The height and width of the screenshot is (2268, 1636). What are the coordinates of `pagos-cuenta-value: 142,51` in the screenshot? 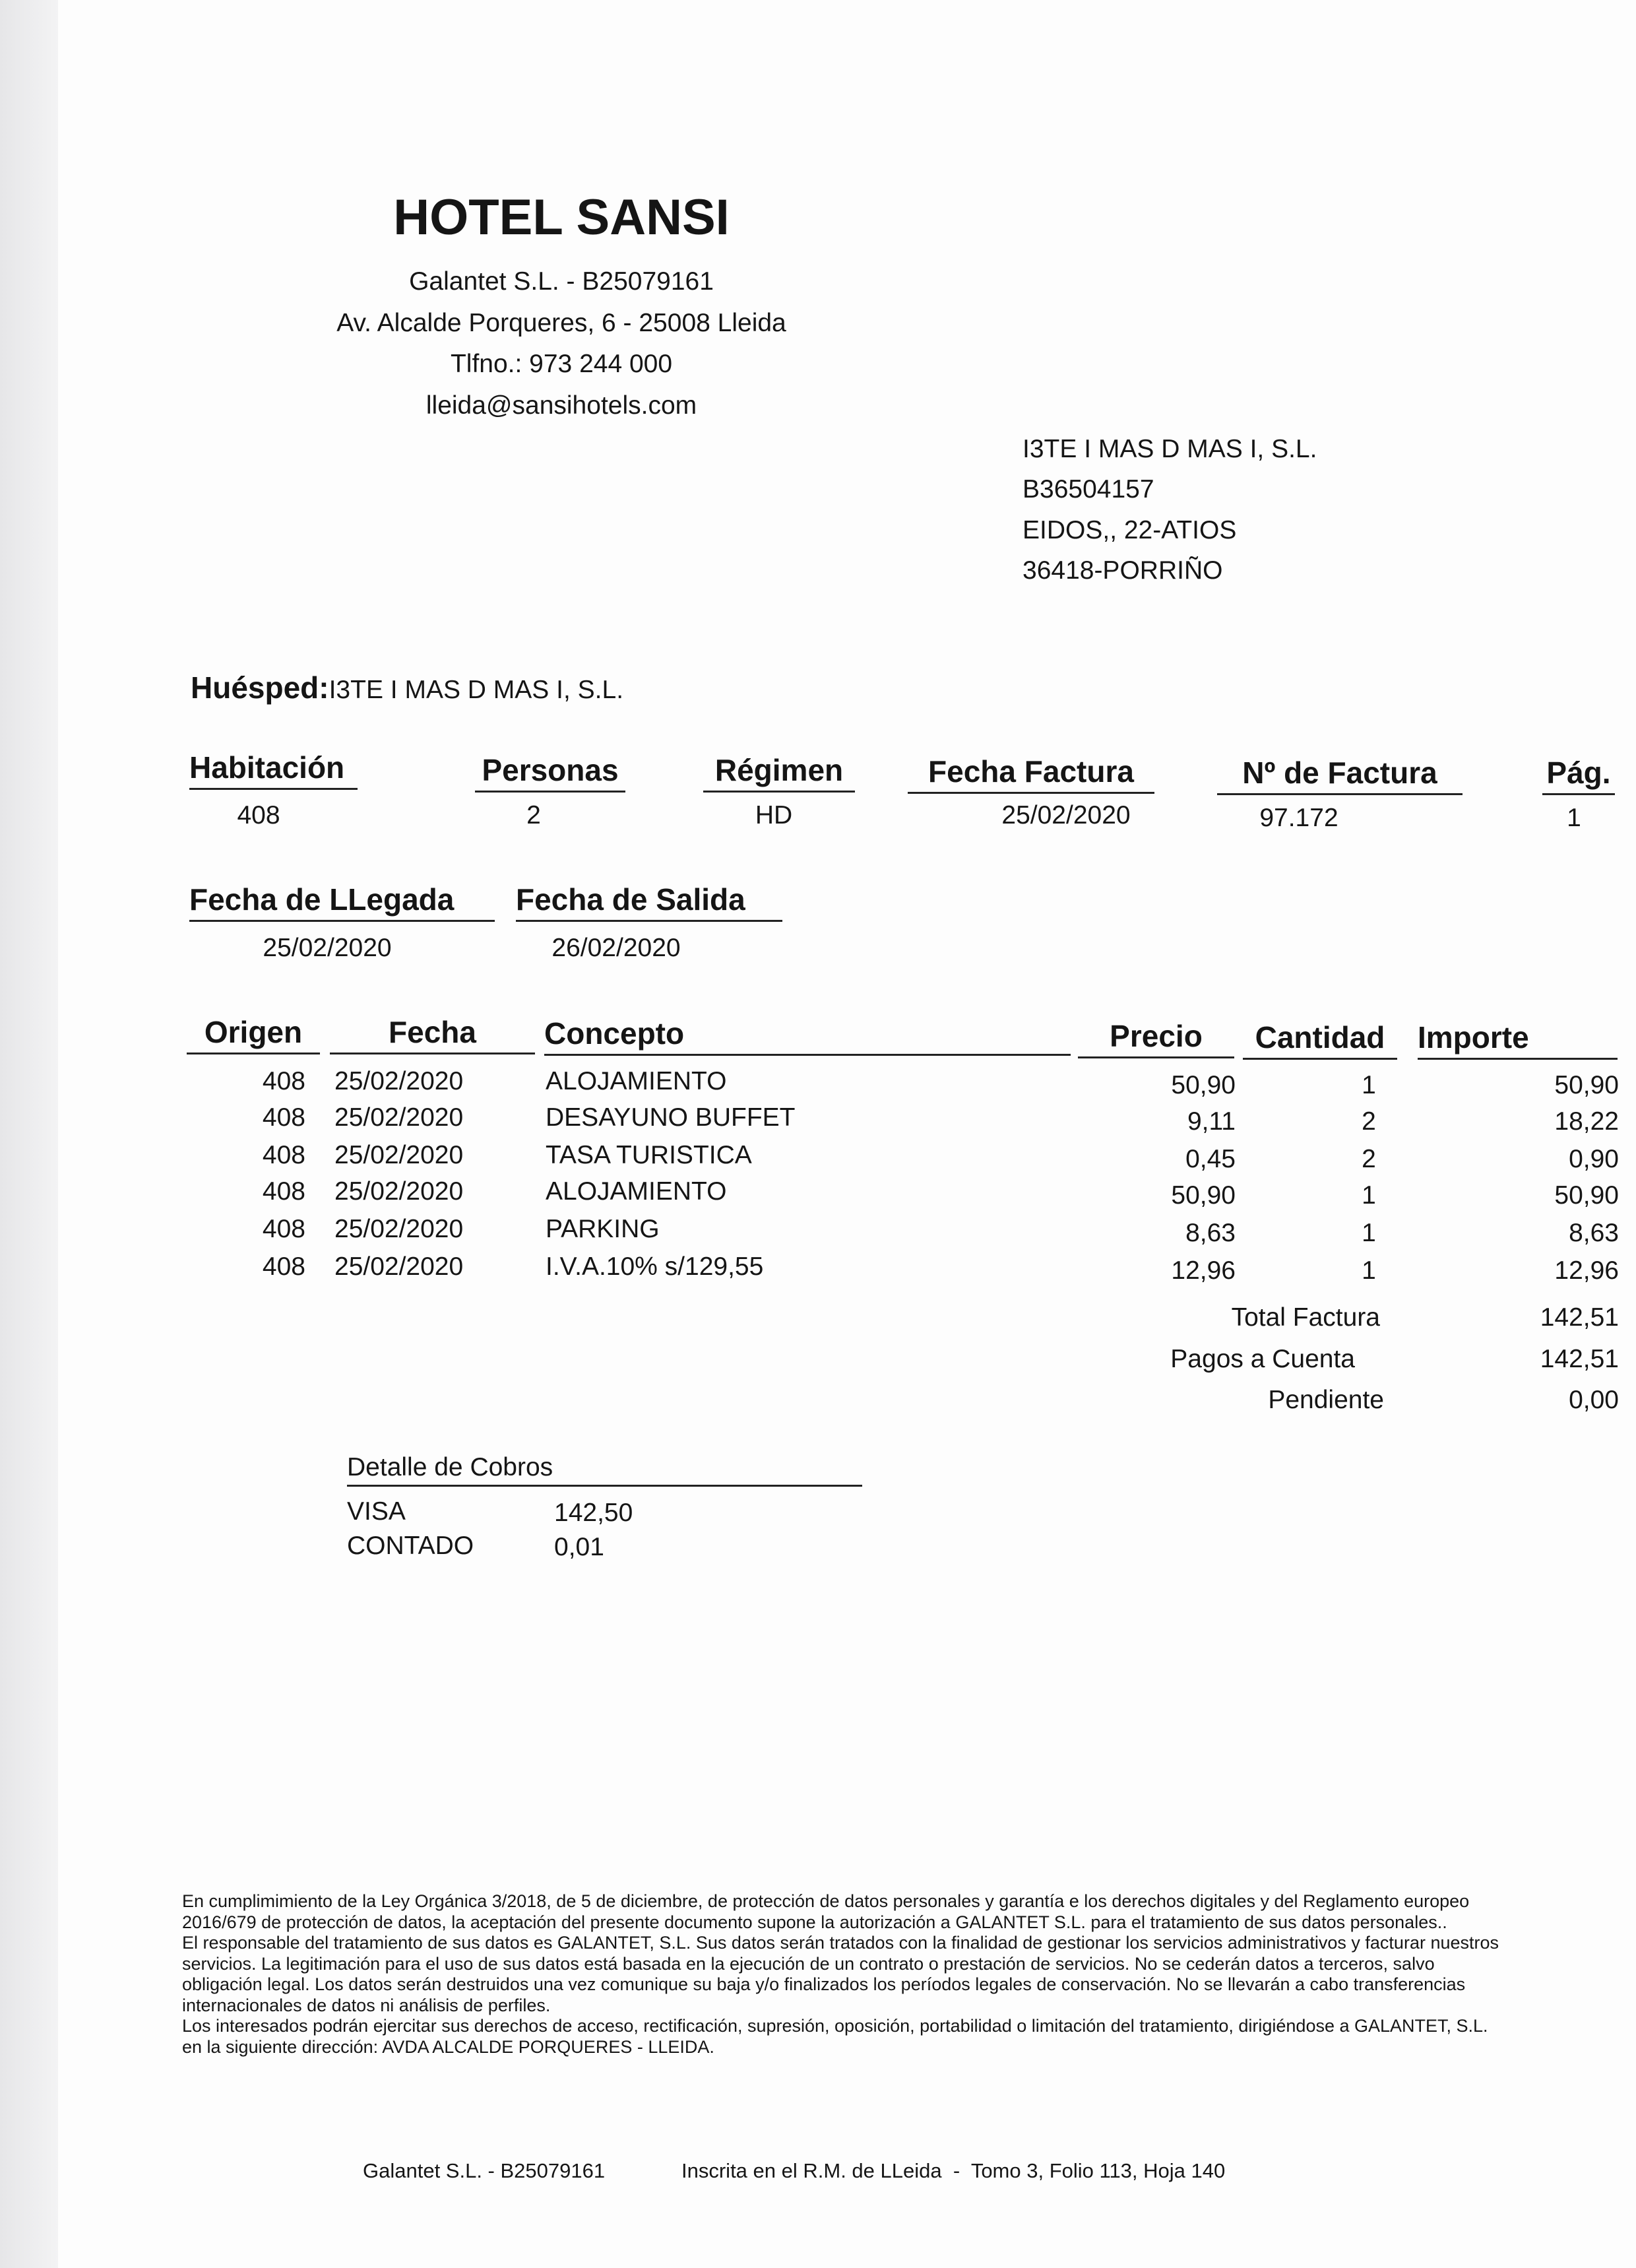 It's located at (1579, 1359).